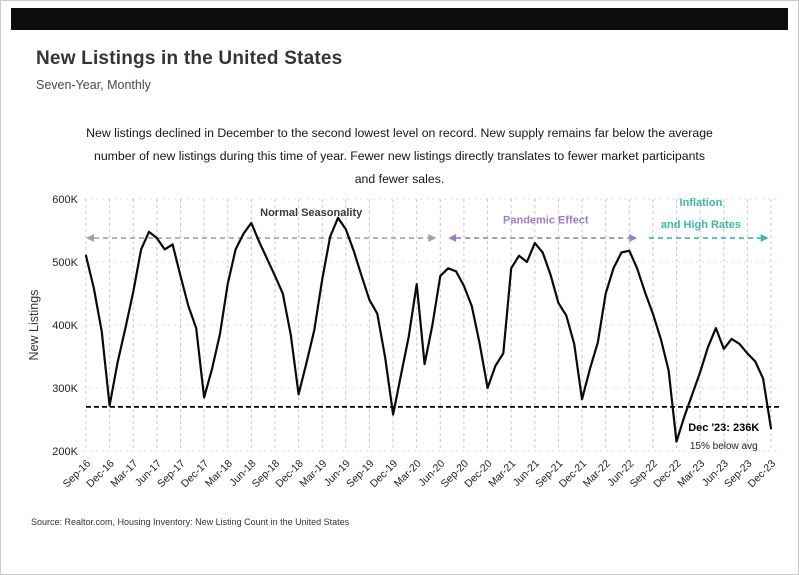  I want to click on y-tick-label: 200K, so click(65, 452).